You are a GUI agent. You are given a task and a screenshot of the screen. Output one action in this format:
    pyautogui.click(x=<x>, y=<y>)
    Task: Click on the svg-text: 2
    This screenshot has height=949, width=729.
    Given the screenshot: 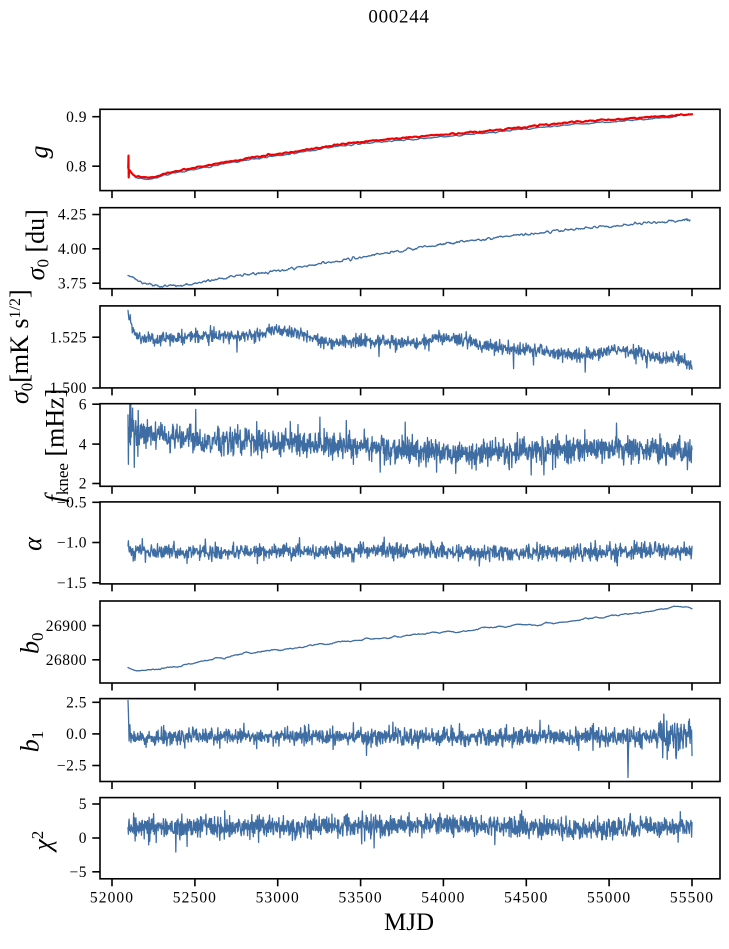 What is the action you would take?
    pyautogui.click(x=83, y=484)
    